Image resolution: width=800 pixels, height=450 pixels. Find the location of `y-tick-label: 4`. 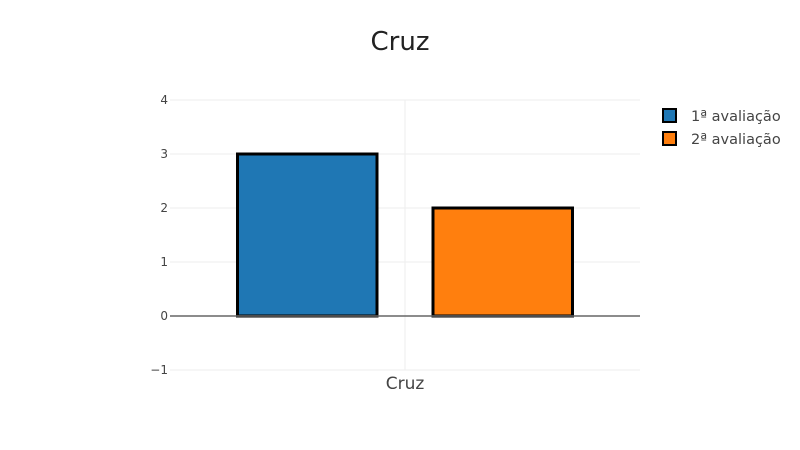

y-tick-label: 4 is located at coordinates (164, 100).